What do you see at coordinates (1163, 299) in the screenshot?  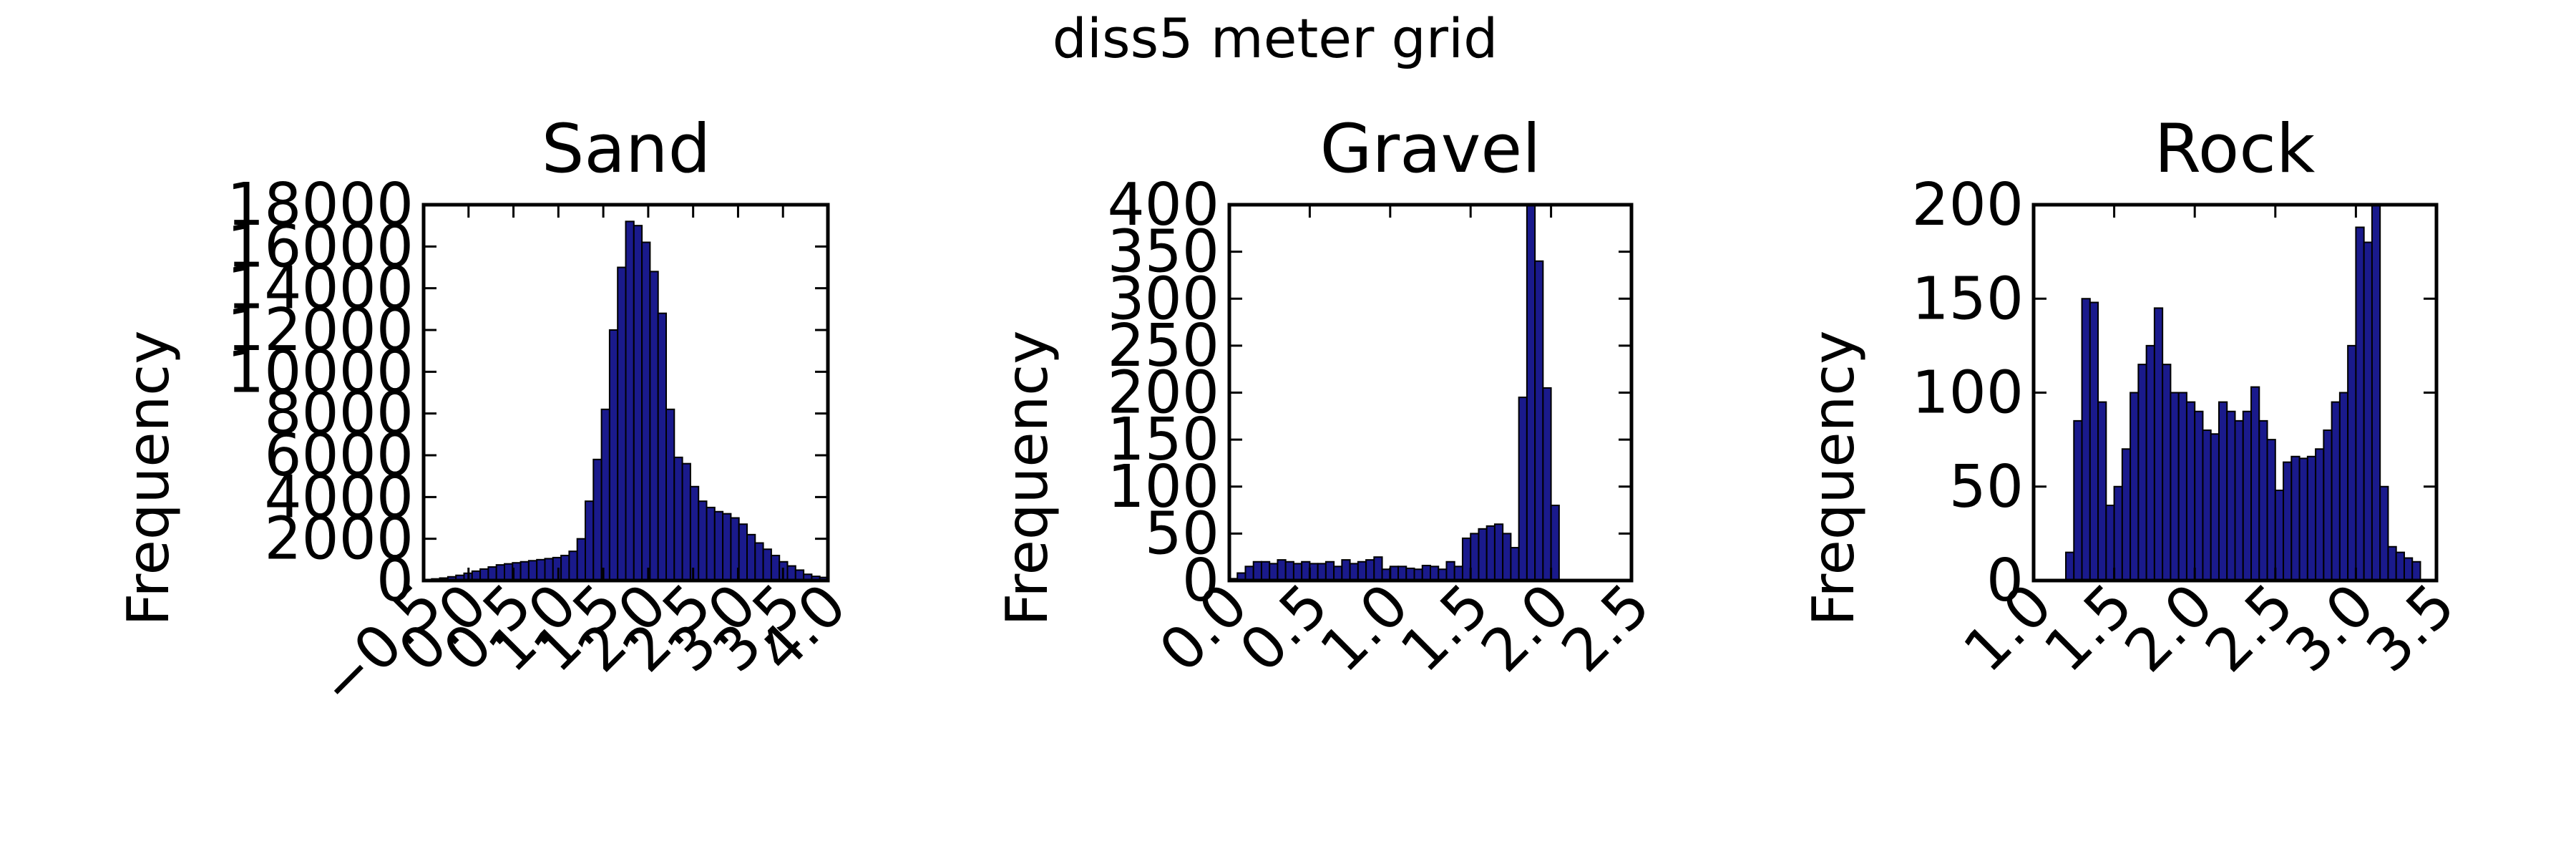 I see `y-tick-label: 300` at bounding box center [1163, 299].